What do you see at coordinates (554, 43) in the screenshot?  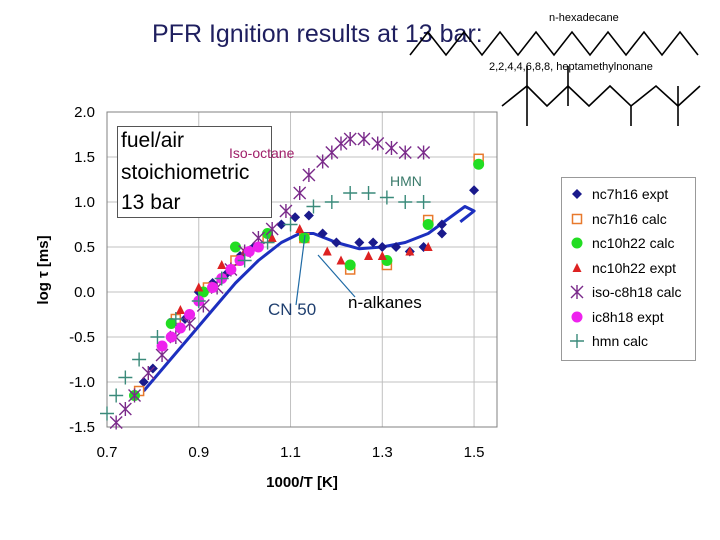 I see `n-hexadecane-skeleton` at bounding box center [554, 43].